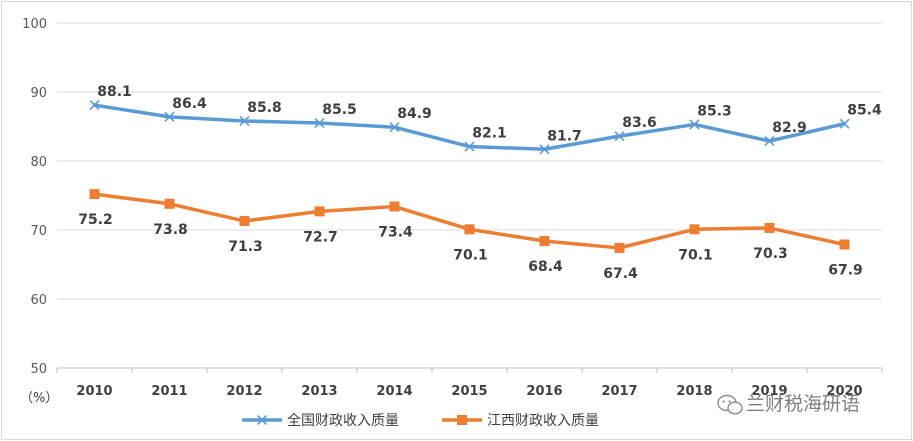 The height and width of the screenshot is (441, 913). I want to click on data-label: 67.9, so click(845, 270).